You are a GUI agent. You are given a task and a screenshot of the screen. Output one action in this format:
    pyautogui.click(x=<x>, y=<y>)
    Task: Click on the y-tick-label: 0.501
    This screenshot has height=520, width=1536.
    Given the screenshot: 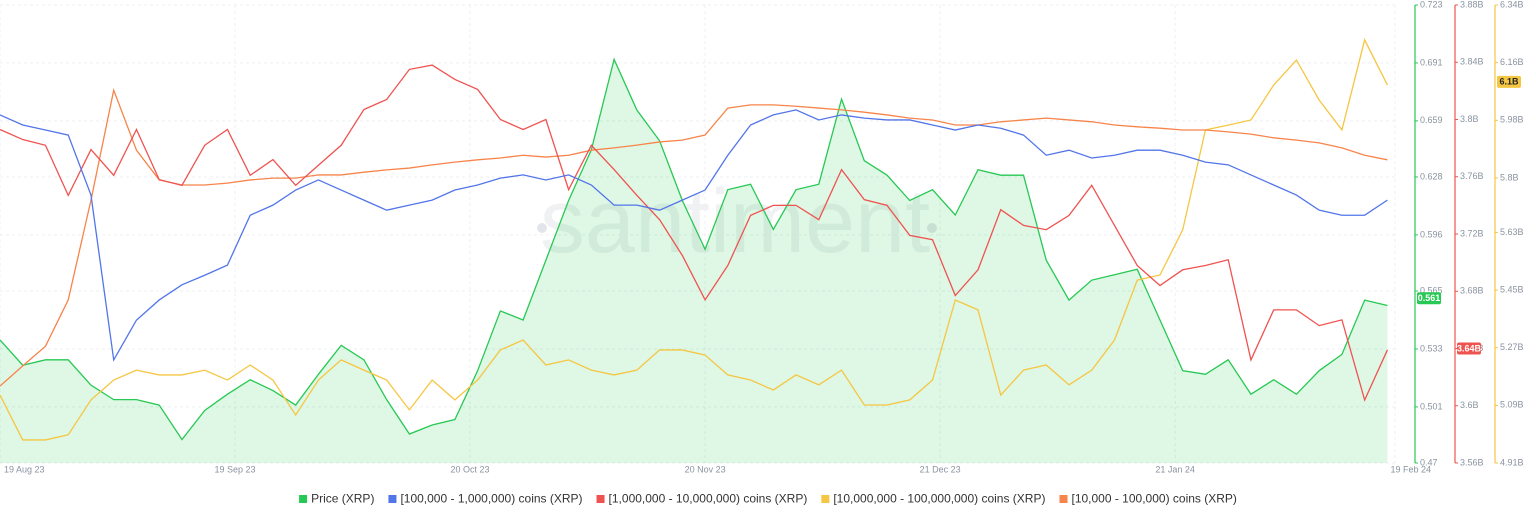 What is the action you would take?
    pyautogui.click(x=1431, y=406)
    